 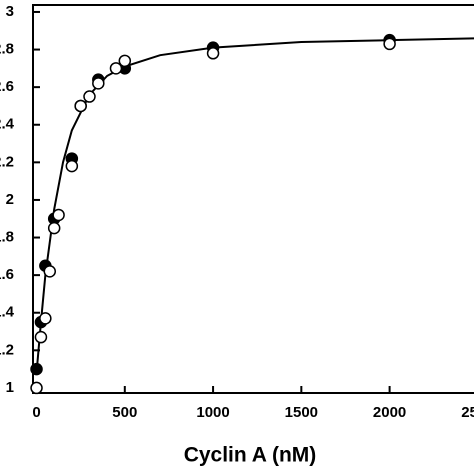 What do you see at coordinates (7, 161) in the screenshot?
I see `y-tick-label: 2.2` at bounding box center [7, 161].